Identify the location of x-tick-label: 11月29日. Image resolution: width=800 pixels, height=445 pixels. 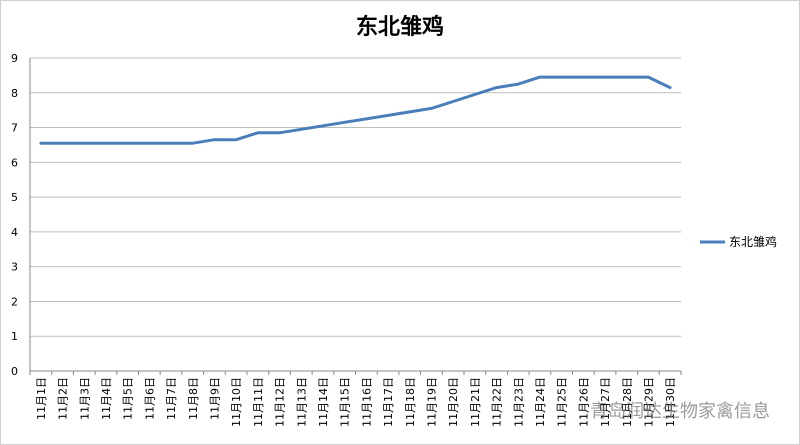
(648, 402).